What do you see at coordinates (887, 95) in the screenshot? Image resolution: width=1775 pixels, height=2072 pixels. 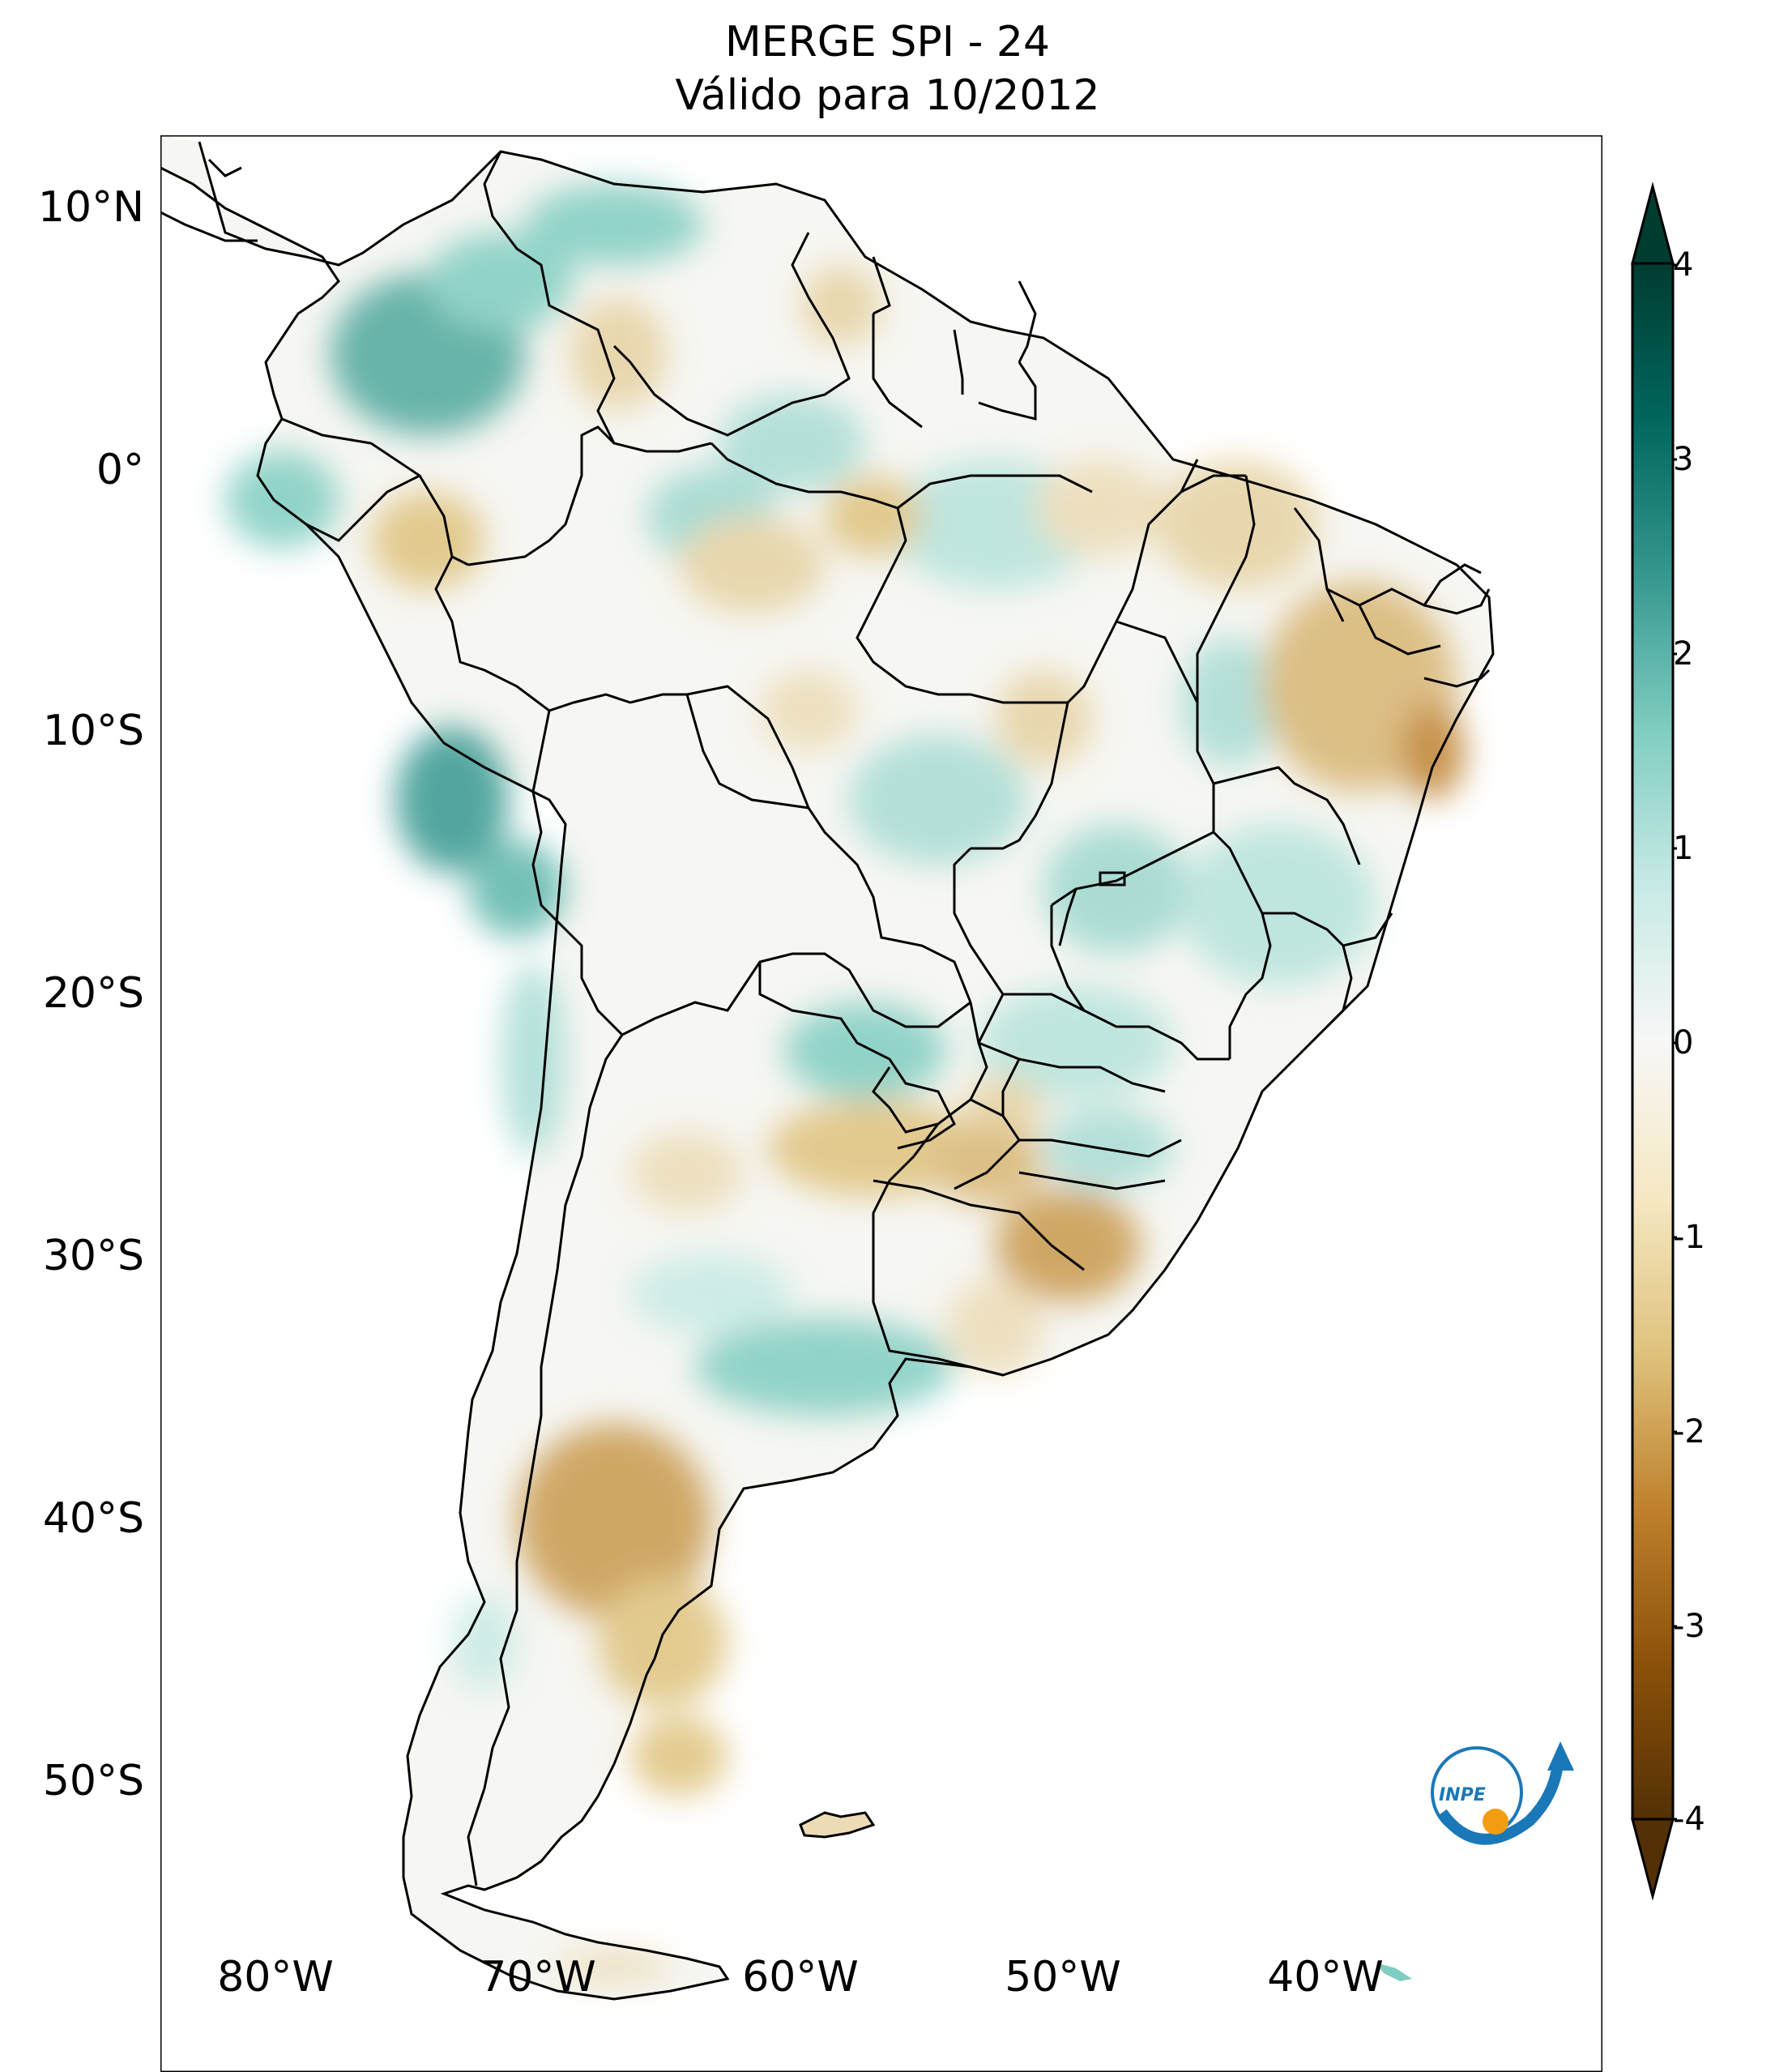 I see `map-subtitle: Válido para 10/2012` at bounding box center [887, 95].